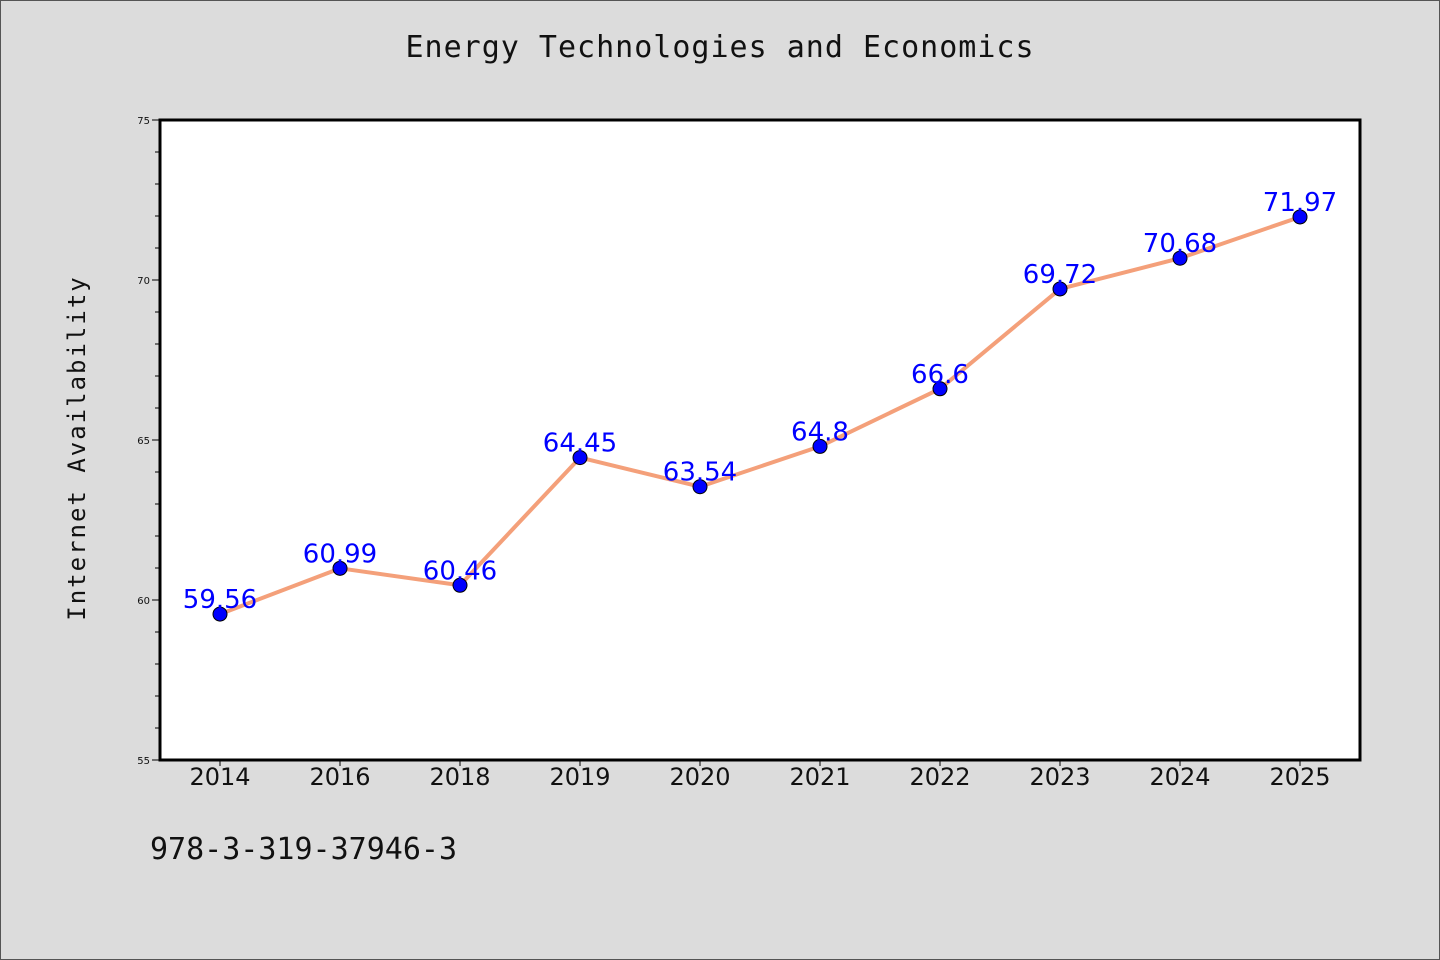 The height and width of the screenshot is (960, 1440). What do you see at coordinates (1059, 777) in the screenshot?
I see `x-tick-label: 2023` at bounding box center [1059, 777].